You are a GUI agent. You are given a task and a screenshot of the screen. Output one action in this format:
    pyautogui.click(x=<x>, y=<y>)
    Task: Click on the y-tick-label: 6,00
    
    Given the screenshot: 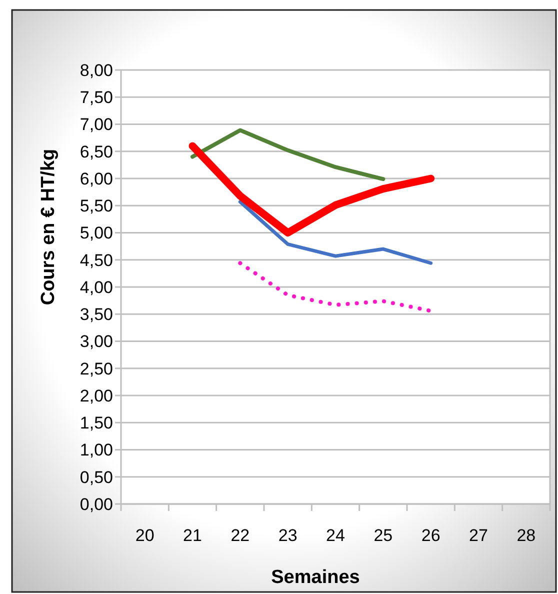 What is the action you would take?
    pyautogui.click(x=96, y=178)
    